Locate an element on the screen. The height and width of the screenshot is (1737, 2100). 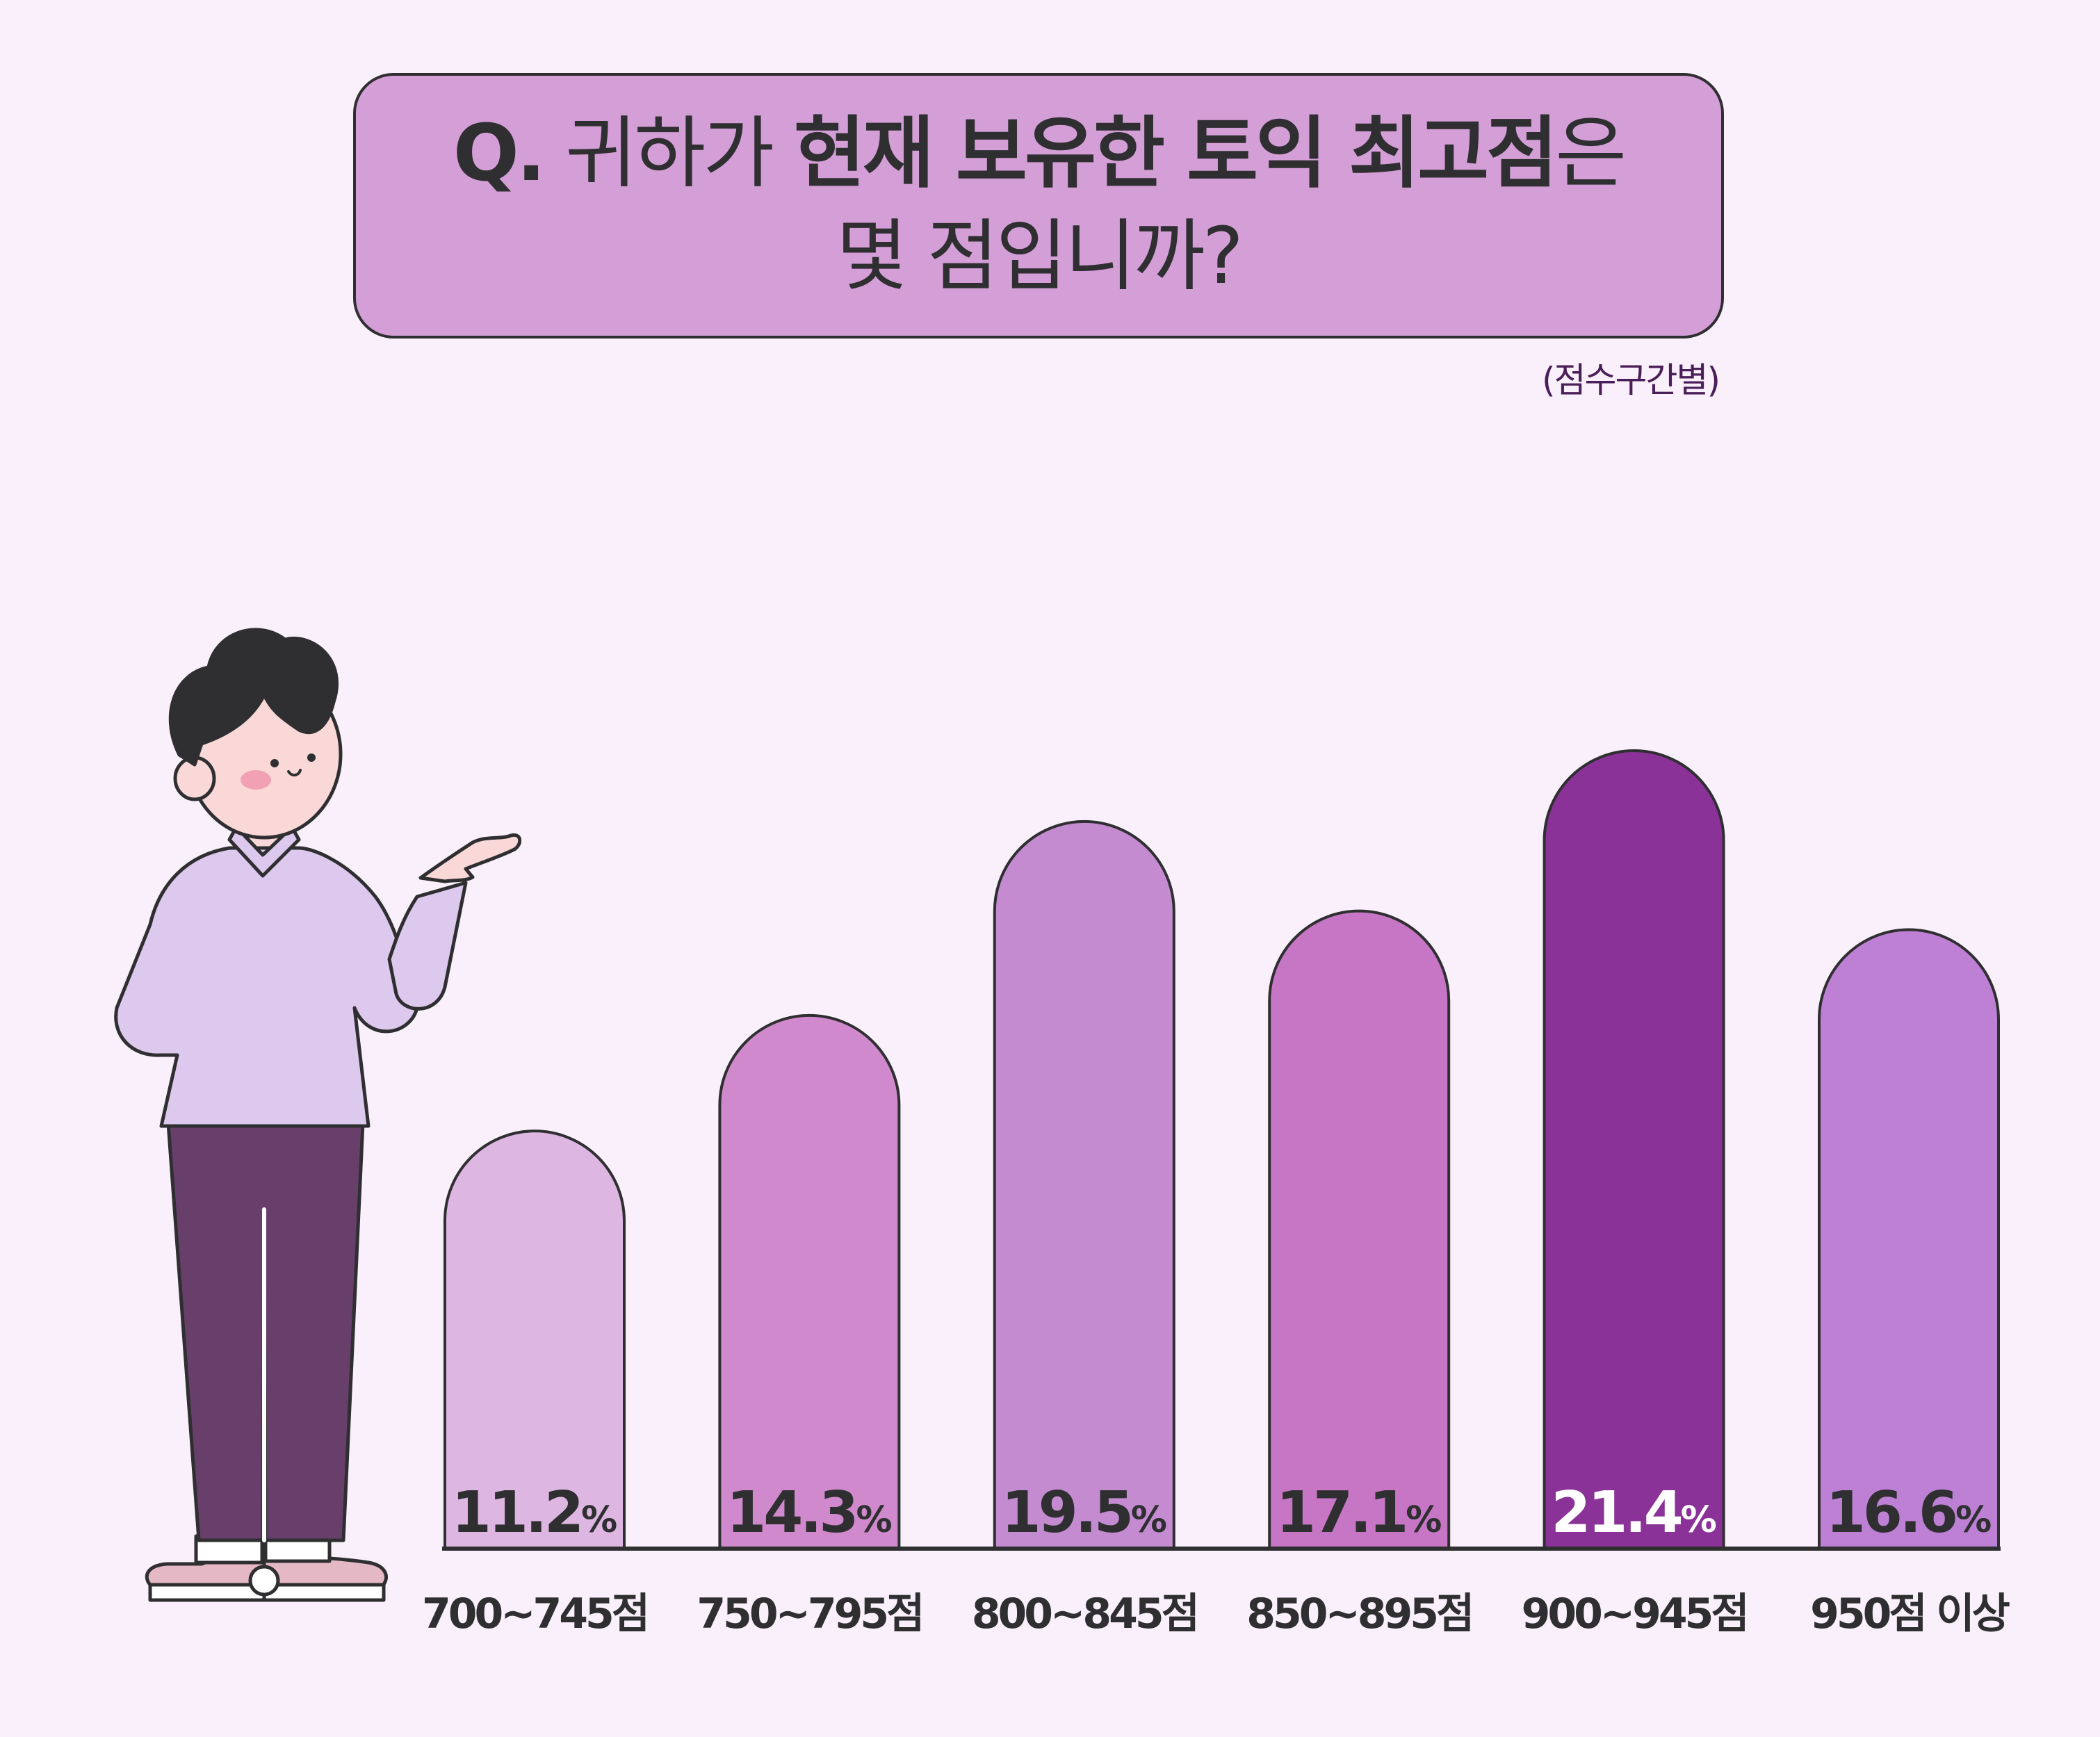
question-text-bold: 현재 보유한 토익 최고점 is located at coordinates (1175, 153).